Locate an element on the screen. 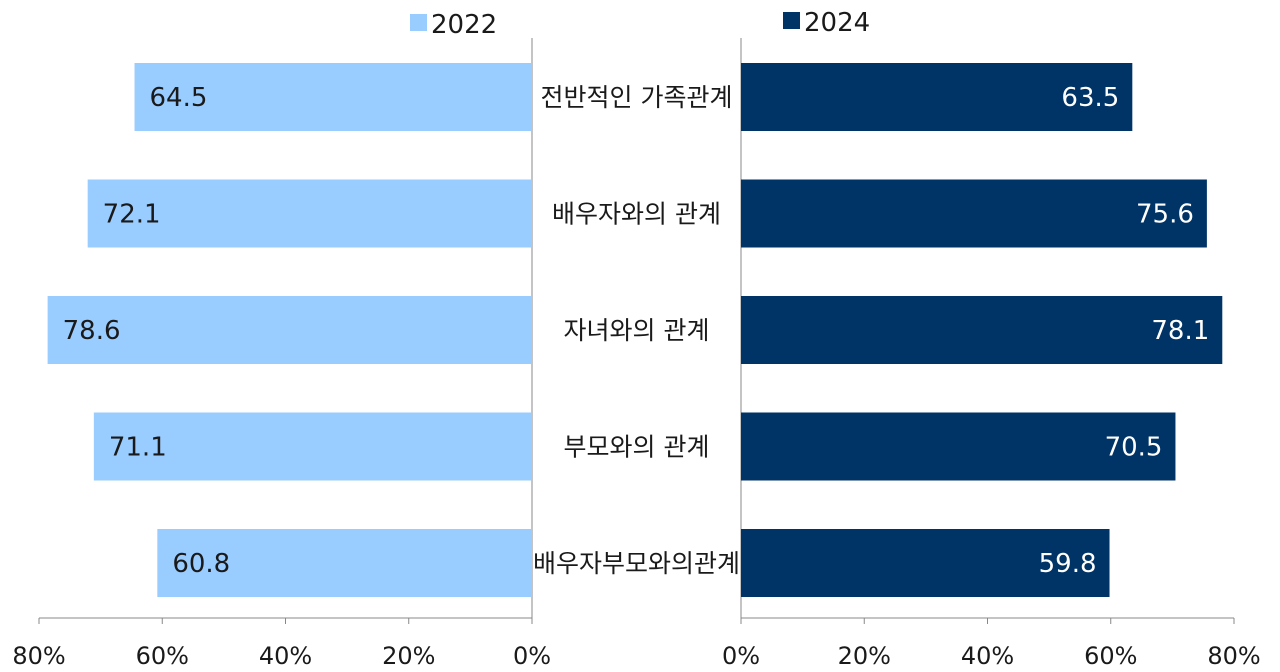 The width and height of the screenshot is (1280, 672). category-label-2: 자녀와의 관계 is located at coordinates (637, 330).